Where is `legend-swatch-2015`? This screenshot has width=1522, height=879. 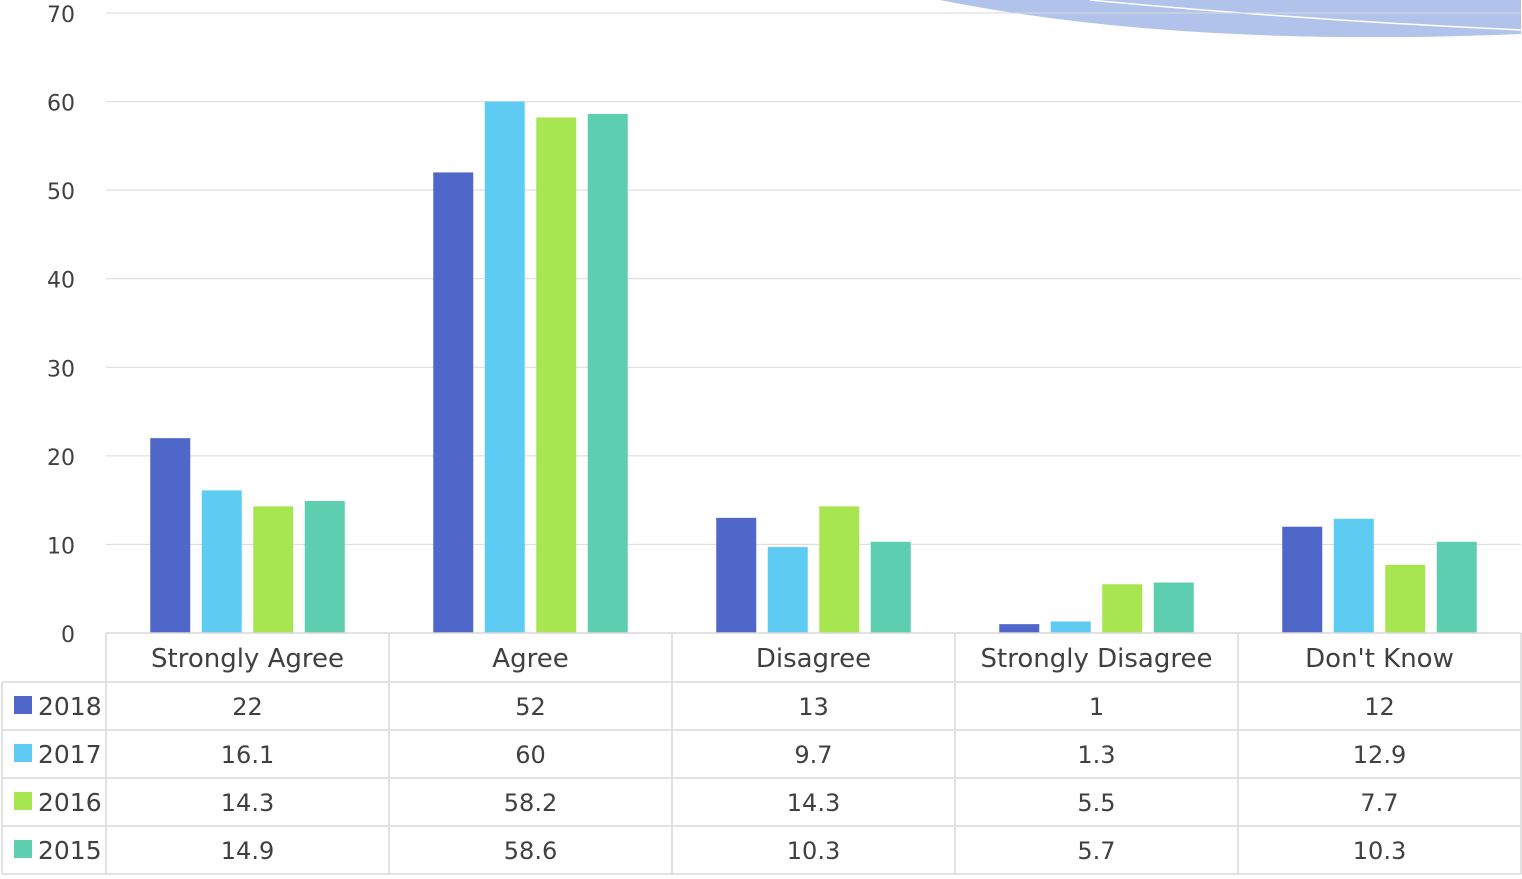
legend-swatch-2015 is located at coordinates (23, 849).